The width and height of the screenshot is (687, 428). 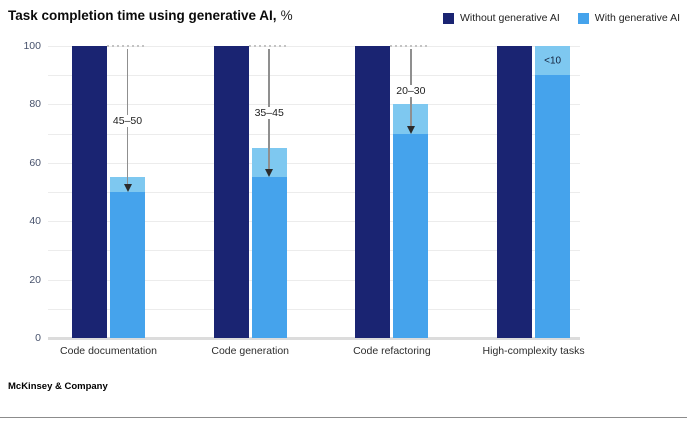 What do you see at coordinates (392, 351) in the screenshot?
I see `x-axis-label-2: Code refactoring` at bounding box center [392, 351].